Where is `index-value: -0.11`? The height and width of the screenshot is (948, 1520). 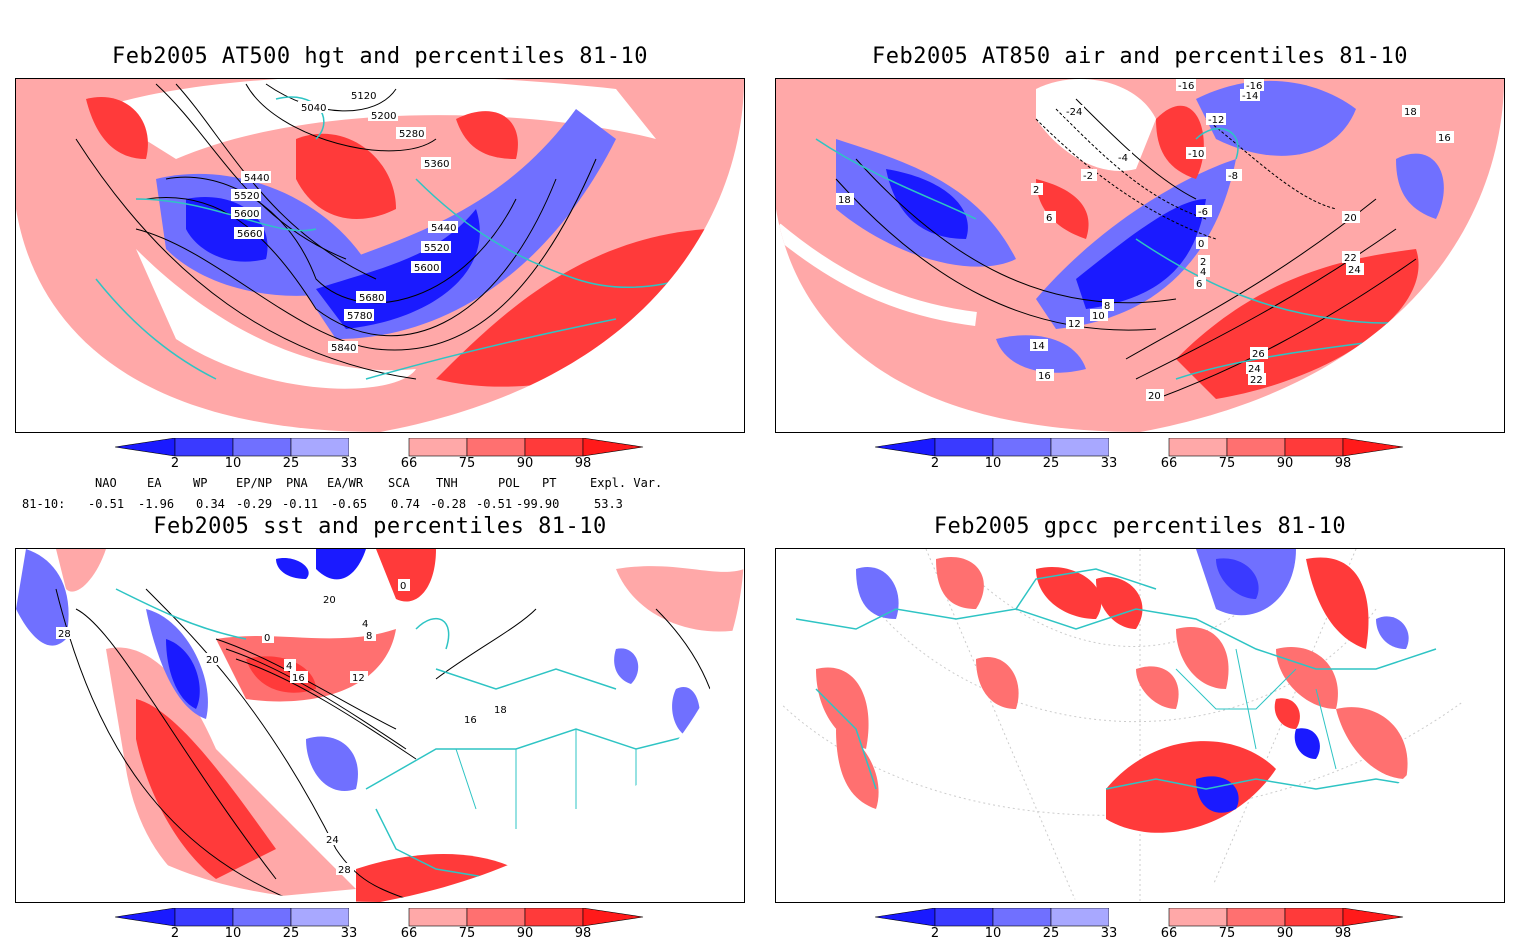
index-value: -0.11 is located at coordinates (300, 504).